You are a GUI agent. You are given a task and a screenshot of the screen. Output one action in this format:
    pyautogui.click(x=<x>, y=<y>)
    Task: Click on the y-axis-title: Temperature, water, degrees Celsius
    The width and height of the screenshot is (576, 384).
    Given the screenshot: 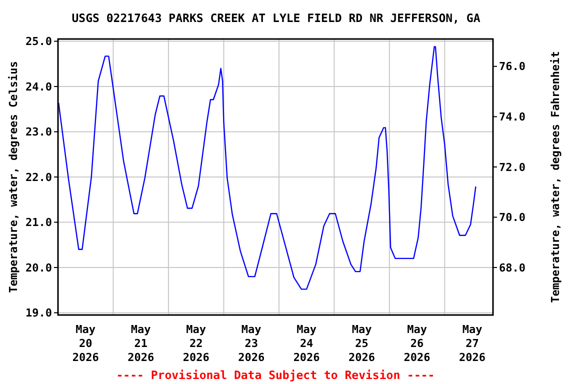 What is the action you would take?
    pyautogui.click(x=13, y=177)
    